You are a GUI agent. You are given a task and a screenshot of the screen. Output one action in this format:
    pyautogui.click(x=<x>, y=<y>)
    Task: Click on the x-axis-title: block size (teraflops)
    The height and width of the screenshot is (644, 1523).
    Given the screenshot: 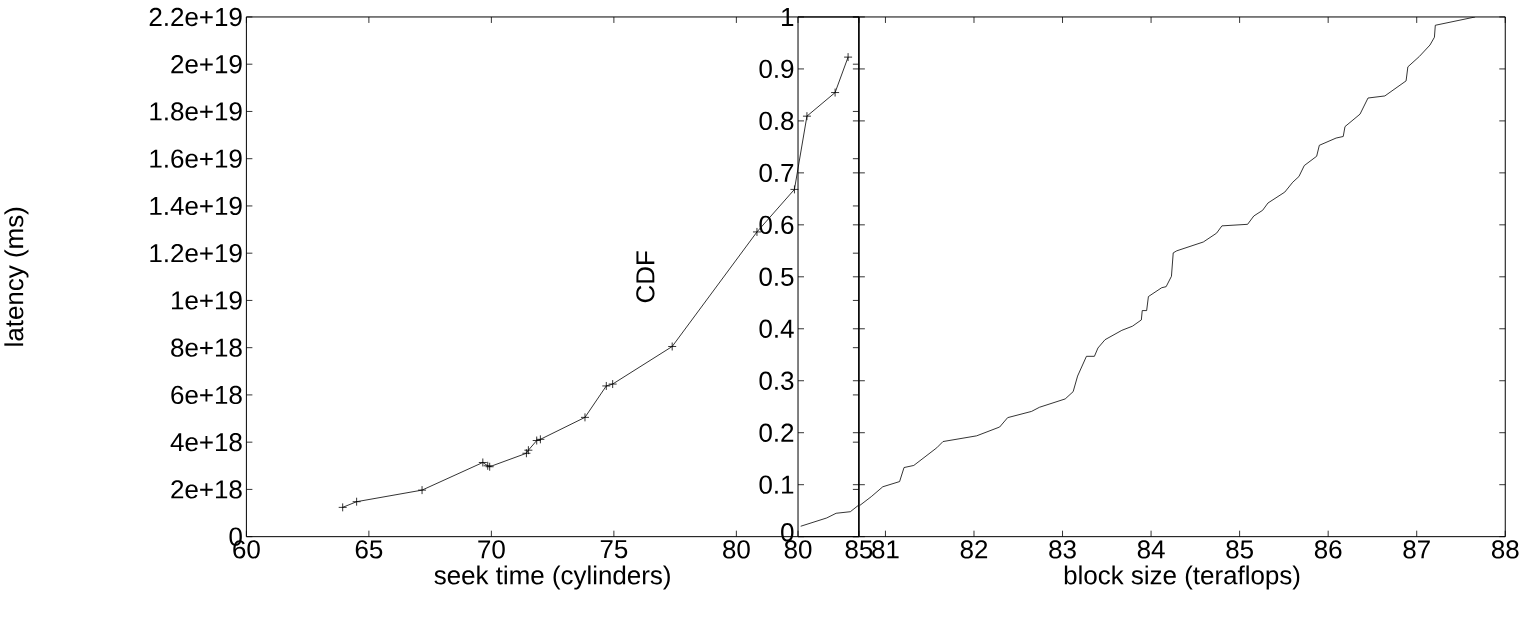 What is the action you would take?
    pyautogui.click(x=1182, y=577)
    